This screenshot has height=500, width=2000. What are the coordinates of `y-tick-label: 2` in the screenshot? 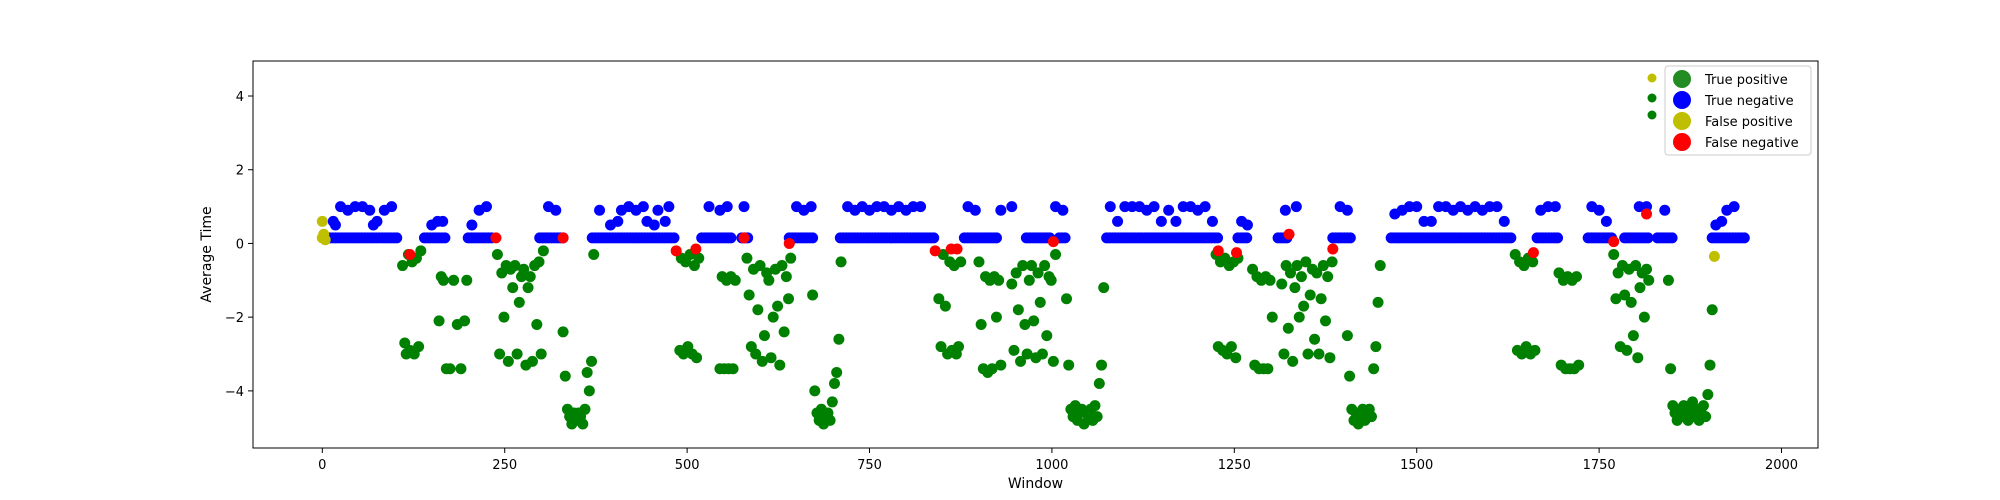 It's located at (240, 171).